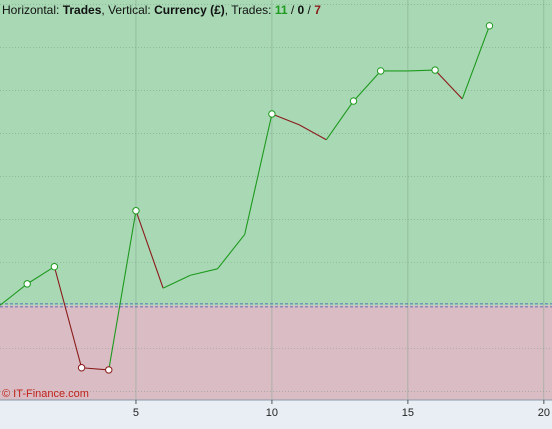  I want to click on wins-count: 11, so click(281, 10).